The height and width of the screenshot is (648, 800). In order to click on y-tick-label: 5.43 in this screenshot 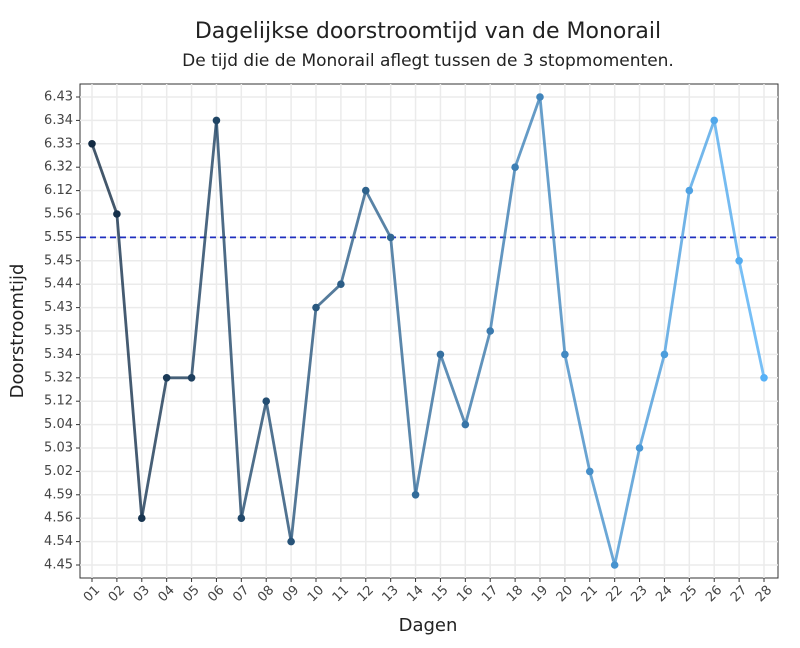, I will do `click(58, 307)`.